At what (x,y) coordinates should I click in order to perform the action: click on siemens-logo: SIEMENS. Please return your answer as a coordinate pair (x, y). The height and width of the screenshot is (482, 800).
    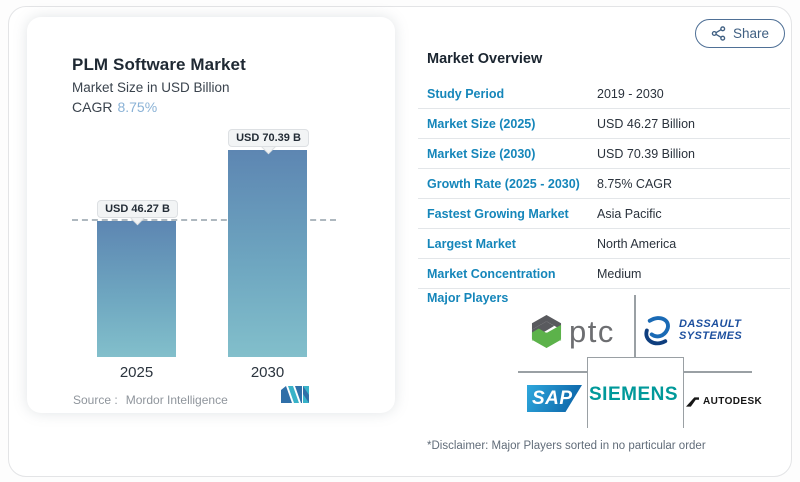
    Looking at the image, I should click on (634, 394).